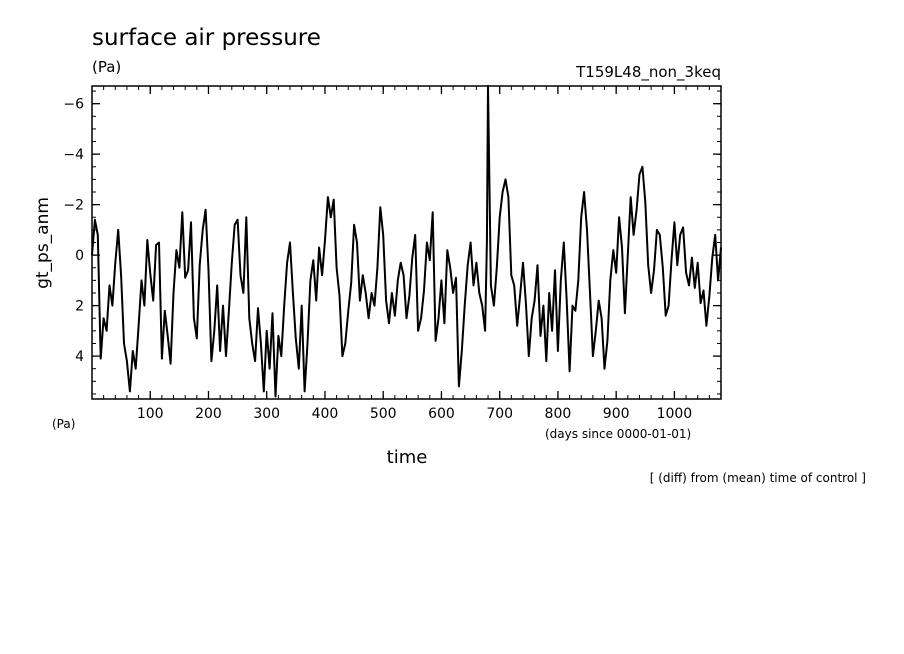 The width and height of the screenshot is (904, 654). What do you see at coordinates (73, 105) in the screenshot?
I see `y-tick-label: −6` at bounding box center [73, 105].